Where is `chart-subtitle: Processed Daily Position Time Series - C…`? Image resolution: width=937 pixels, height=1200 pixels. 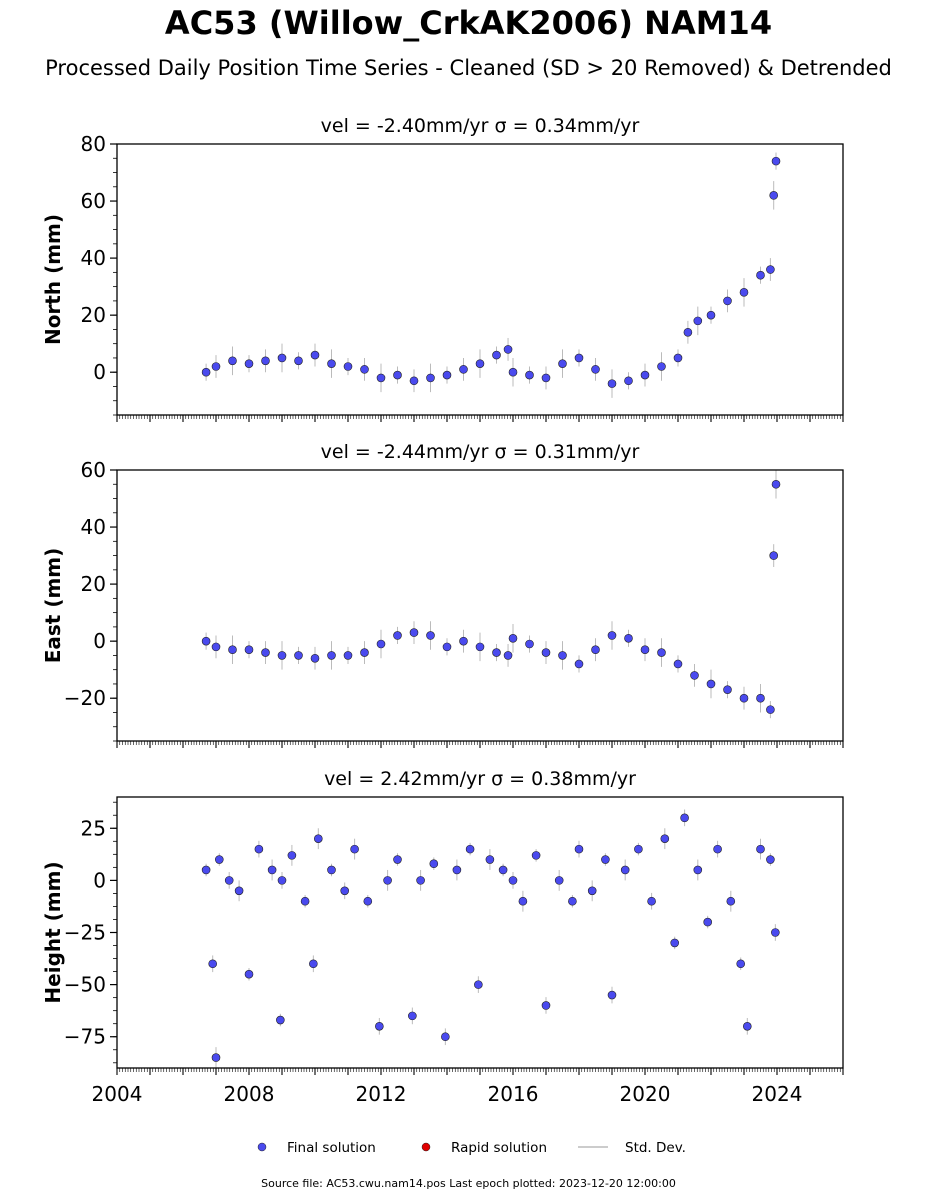
chart-subtitle: Processed Daily Position Time Series - C… is located at coordinates (468, 68).